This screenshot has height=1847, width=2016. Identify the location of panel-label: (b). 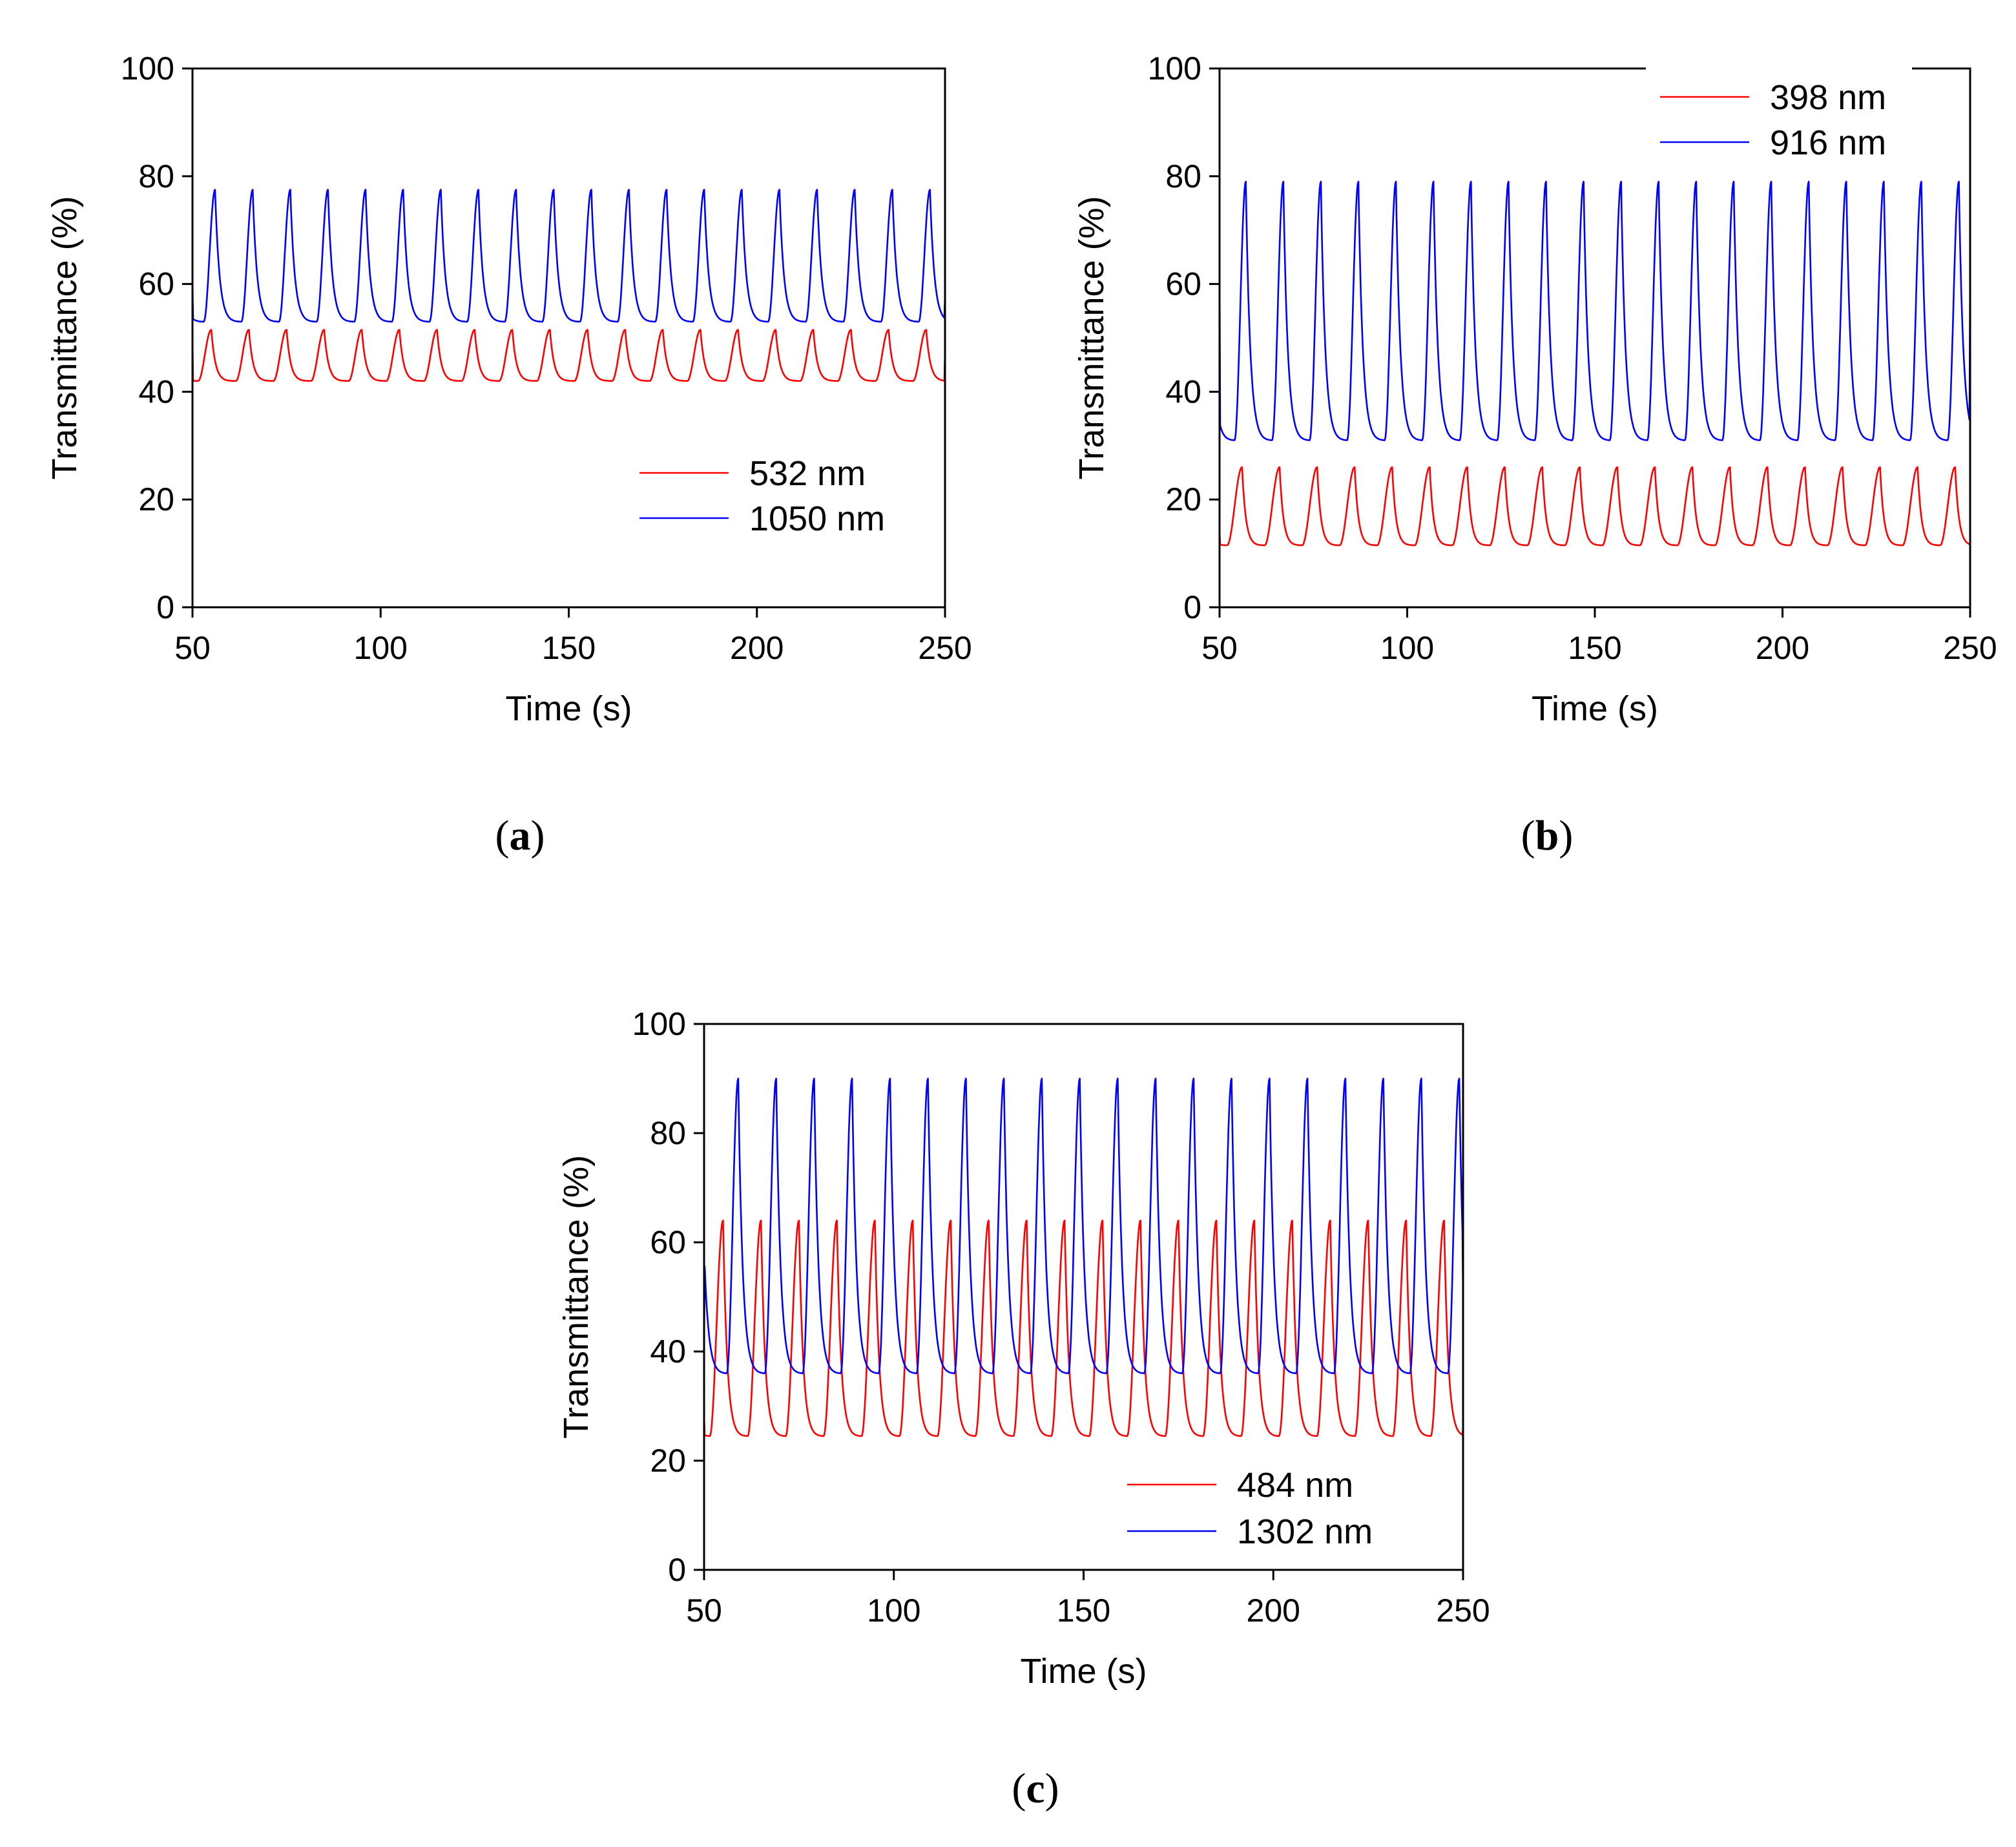
(1547, 835).